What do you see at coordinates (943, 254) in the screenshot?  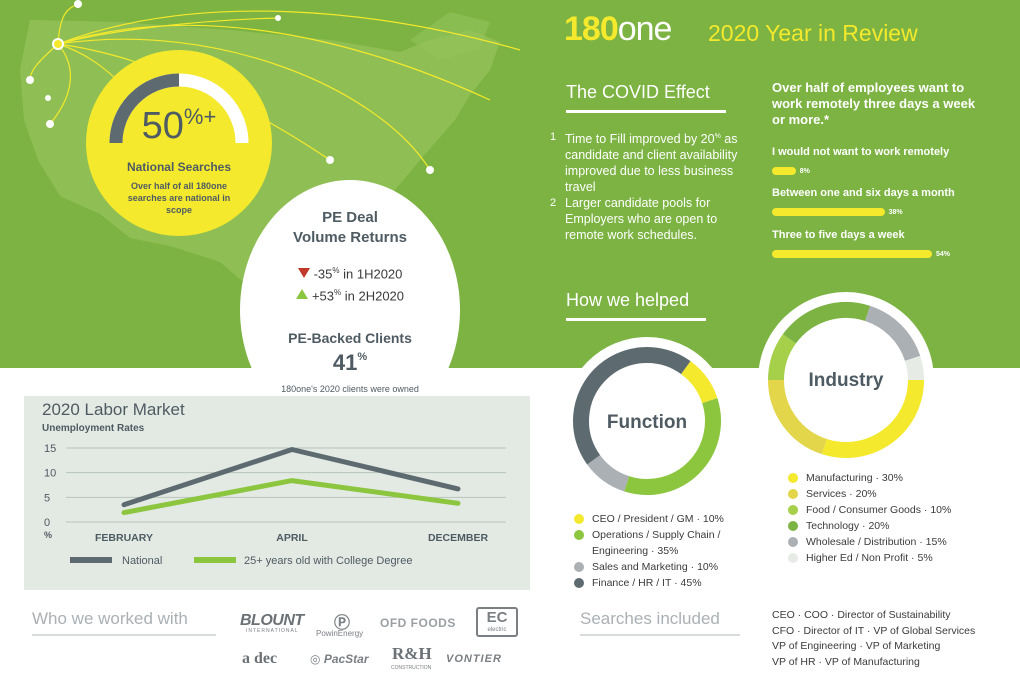 I see `survey-value: 54%` at bounding box center [943, 254].